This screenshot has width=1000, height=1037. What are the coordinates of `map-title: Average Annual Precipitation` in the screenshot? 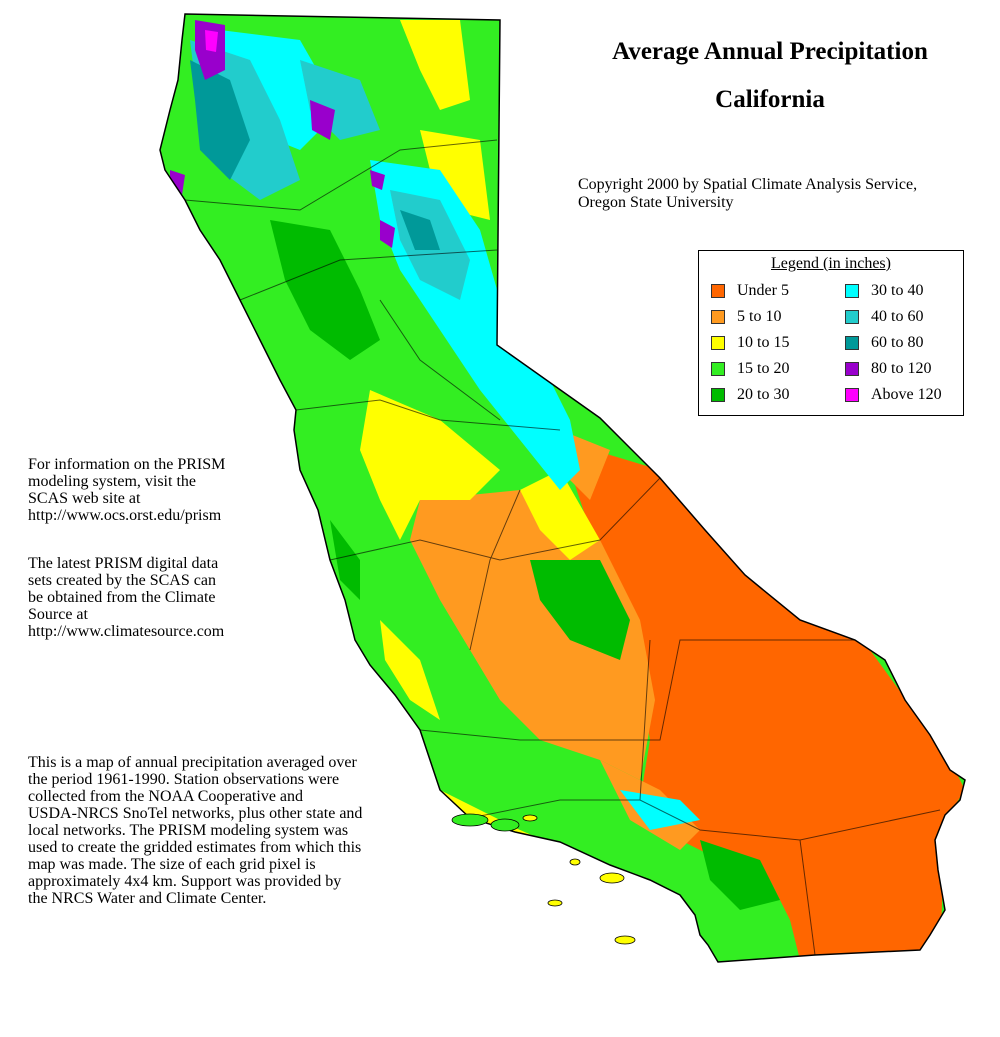 It's located at (770, 51).